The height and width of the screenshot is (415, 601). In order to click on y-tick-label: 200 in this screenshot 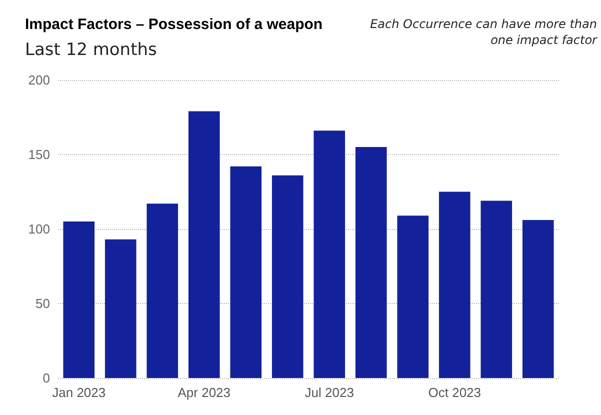, I will do `click(39, 80)`.